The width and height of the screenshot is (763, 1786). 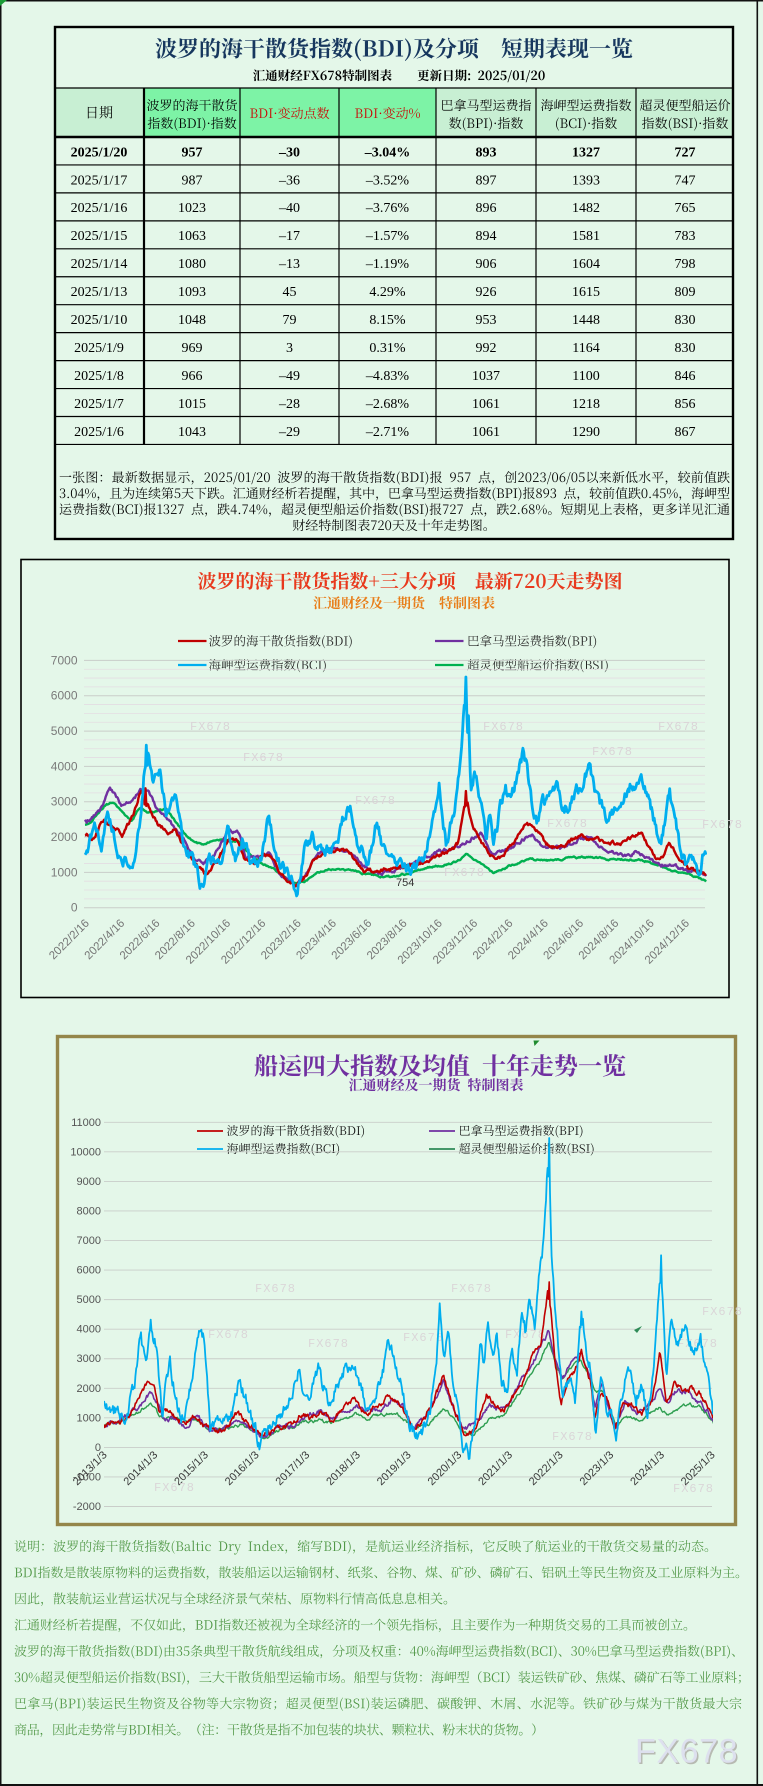 I want to click on svg-text: –30, so click(x=289, y=152).